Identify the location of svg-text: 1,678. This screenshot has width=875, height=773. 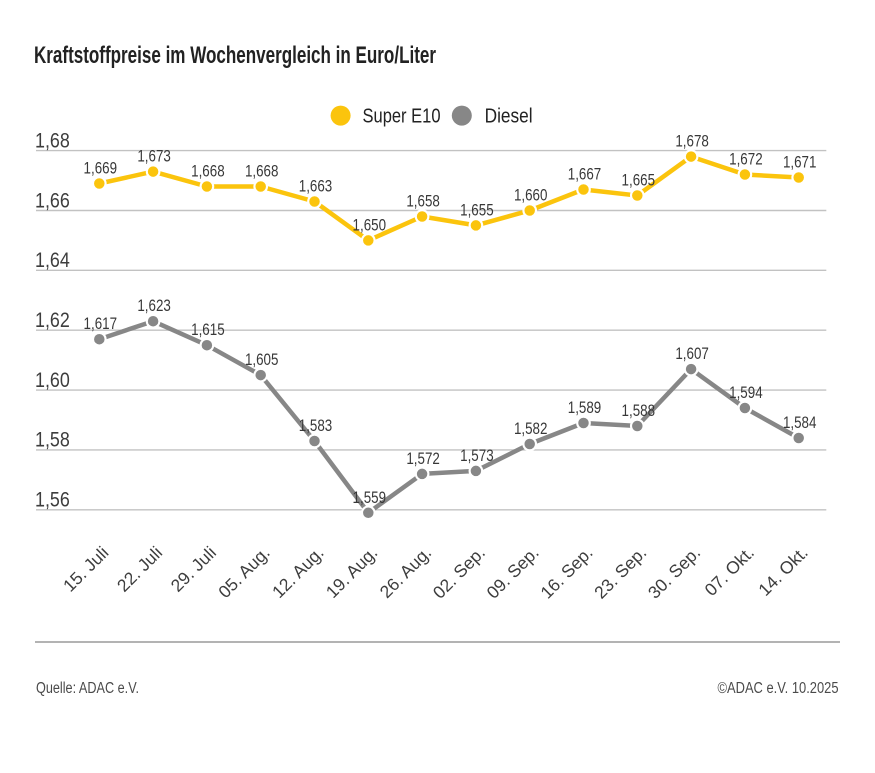
(692, 142).